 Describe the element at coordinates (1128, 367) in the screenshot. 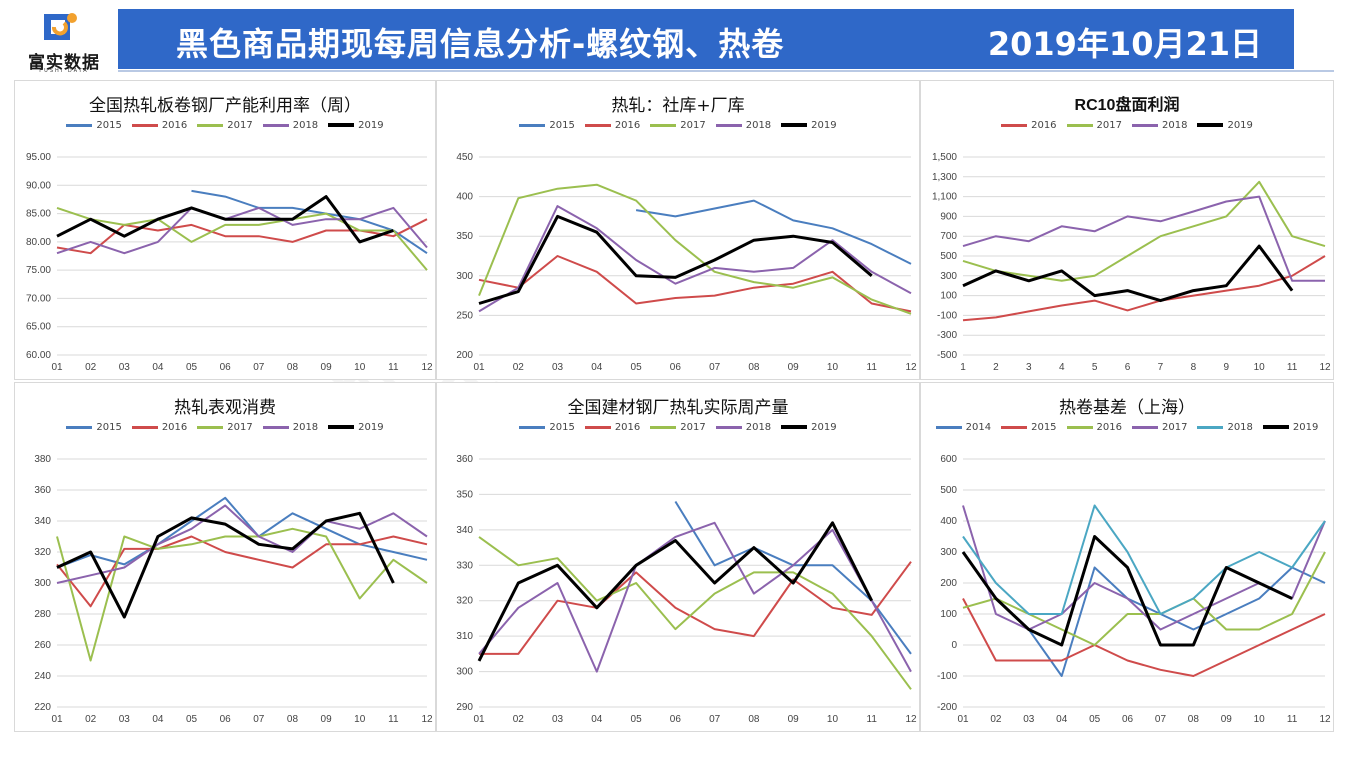

I see `x-tick-label: 6` at that location.